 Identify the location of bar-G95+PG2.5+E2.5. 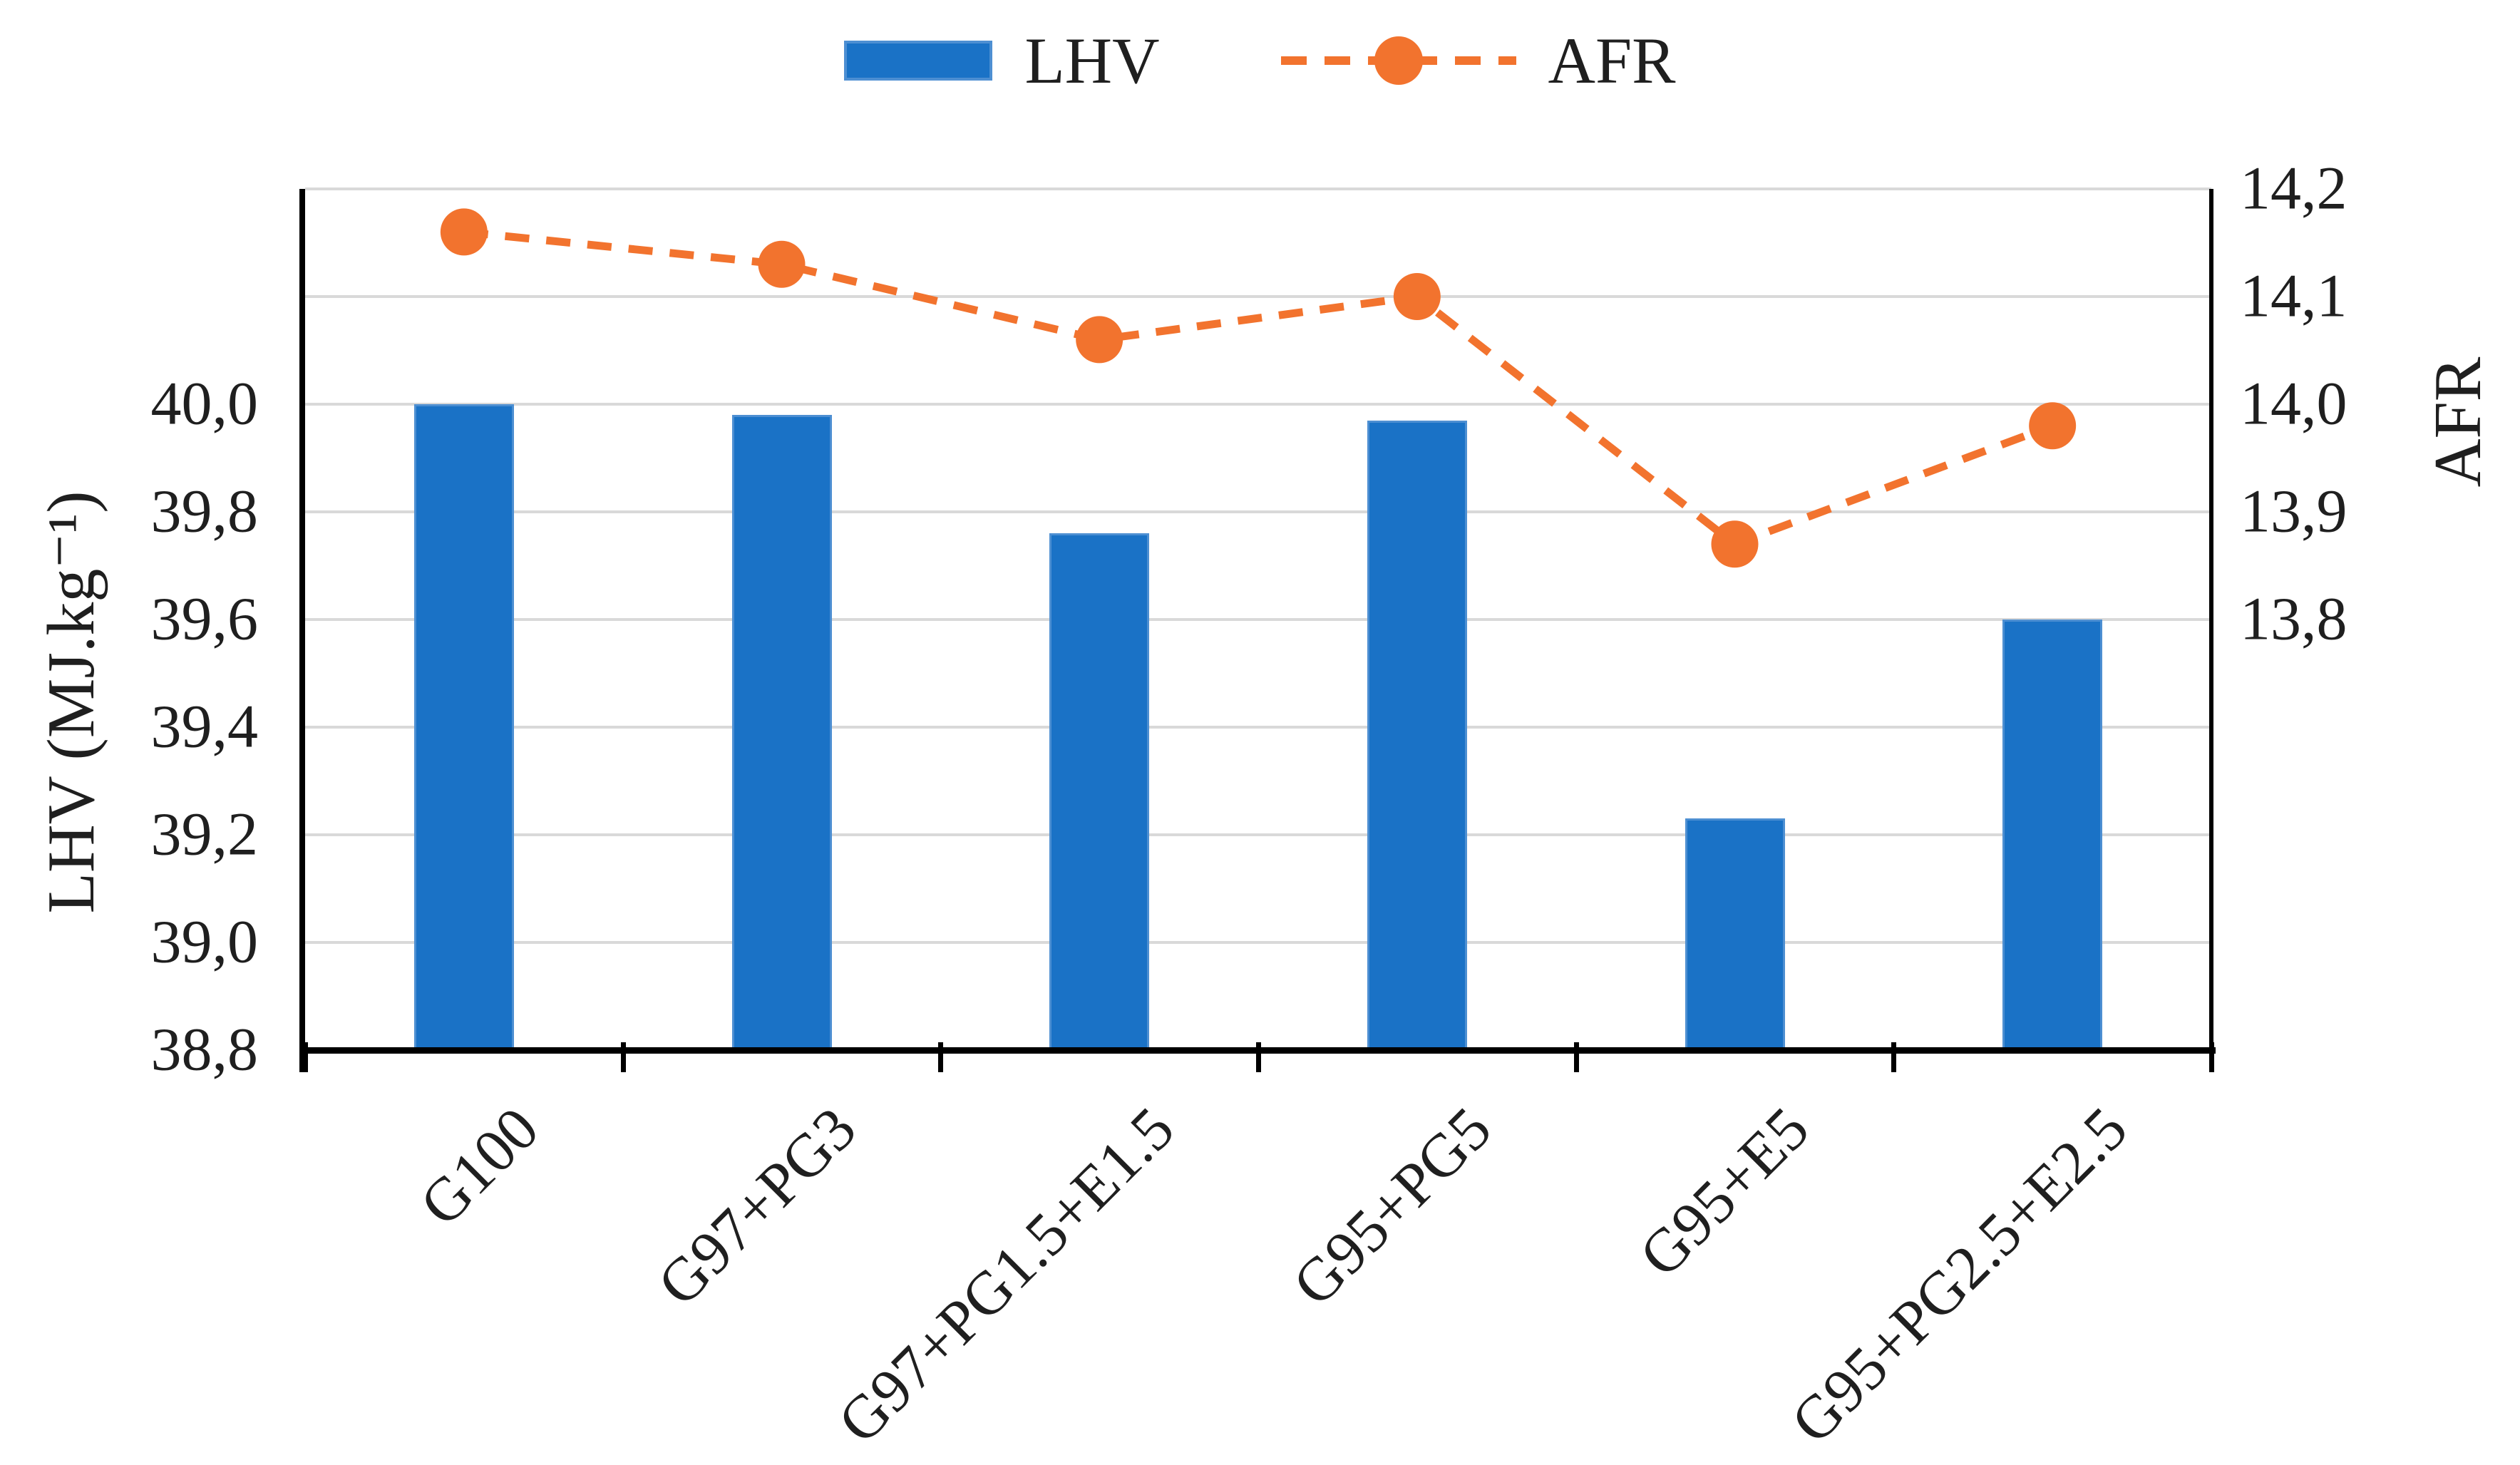
(2052, 835).